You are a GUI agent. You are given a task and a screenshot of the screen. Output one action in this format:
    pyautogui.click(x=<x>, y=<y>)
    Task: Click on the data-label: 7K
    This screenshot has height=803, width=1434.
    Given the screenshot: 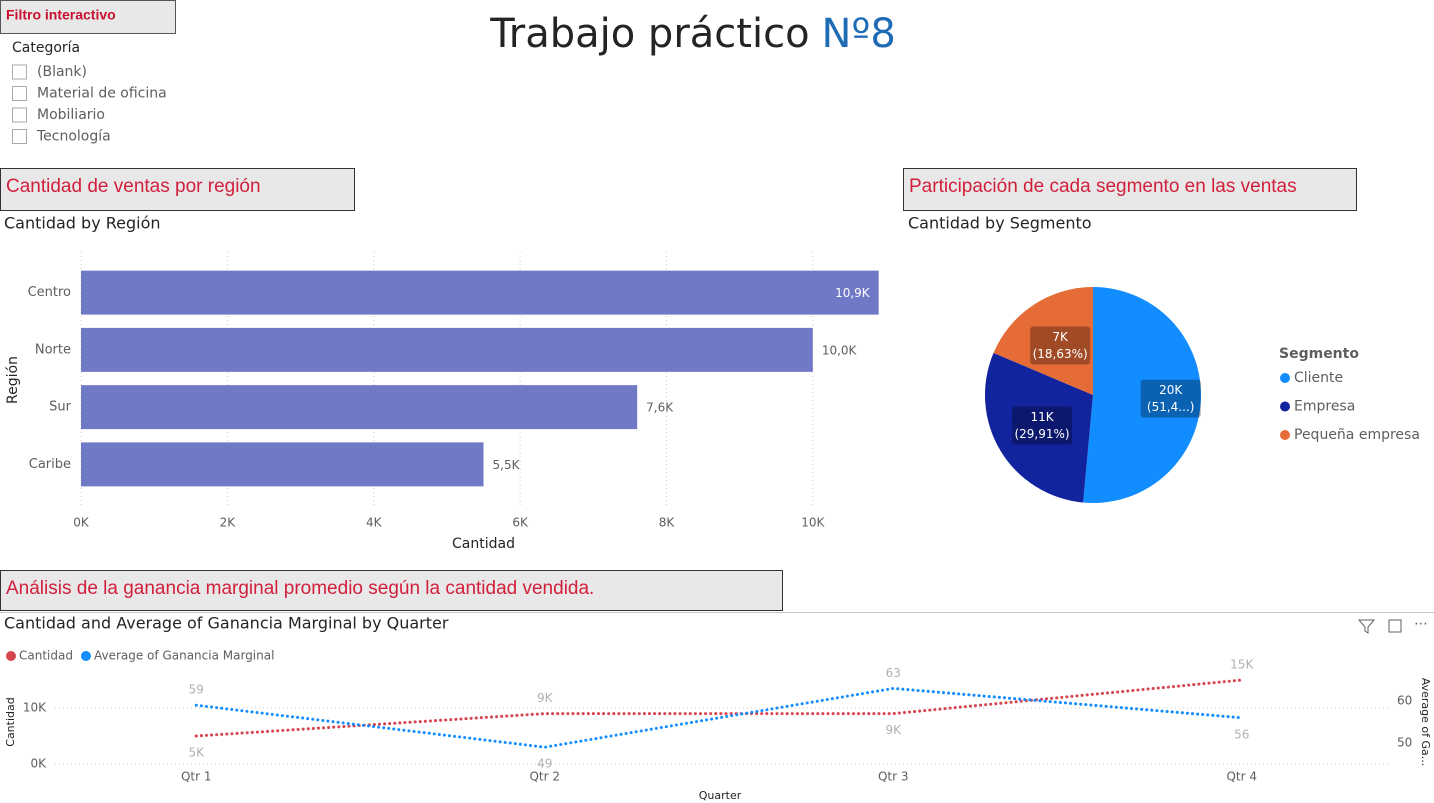 What is the action you would take?
    pyautogui.click(x=1060, y=337)
    